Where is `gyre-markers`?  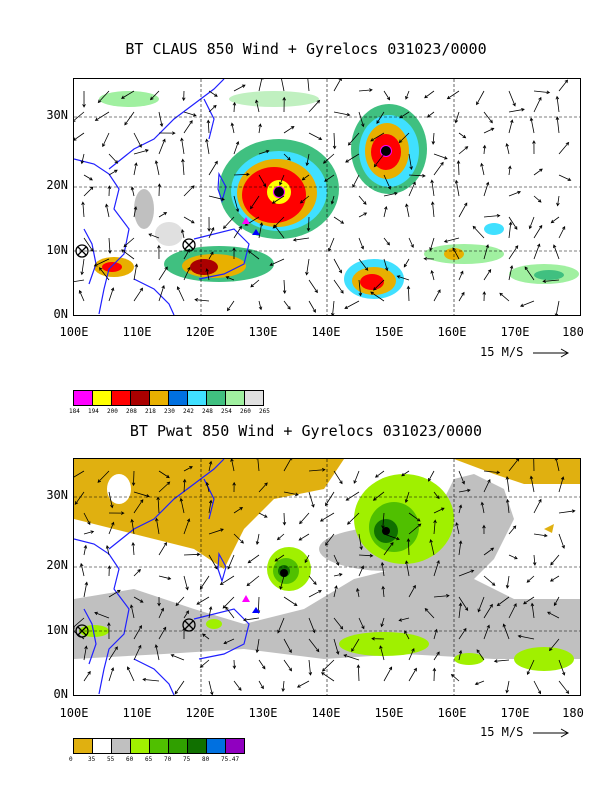
gyre-markers is located at coordinates (232, 582).